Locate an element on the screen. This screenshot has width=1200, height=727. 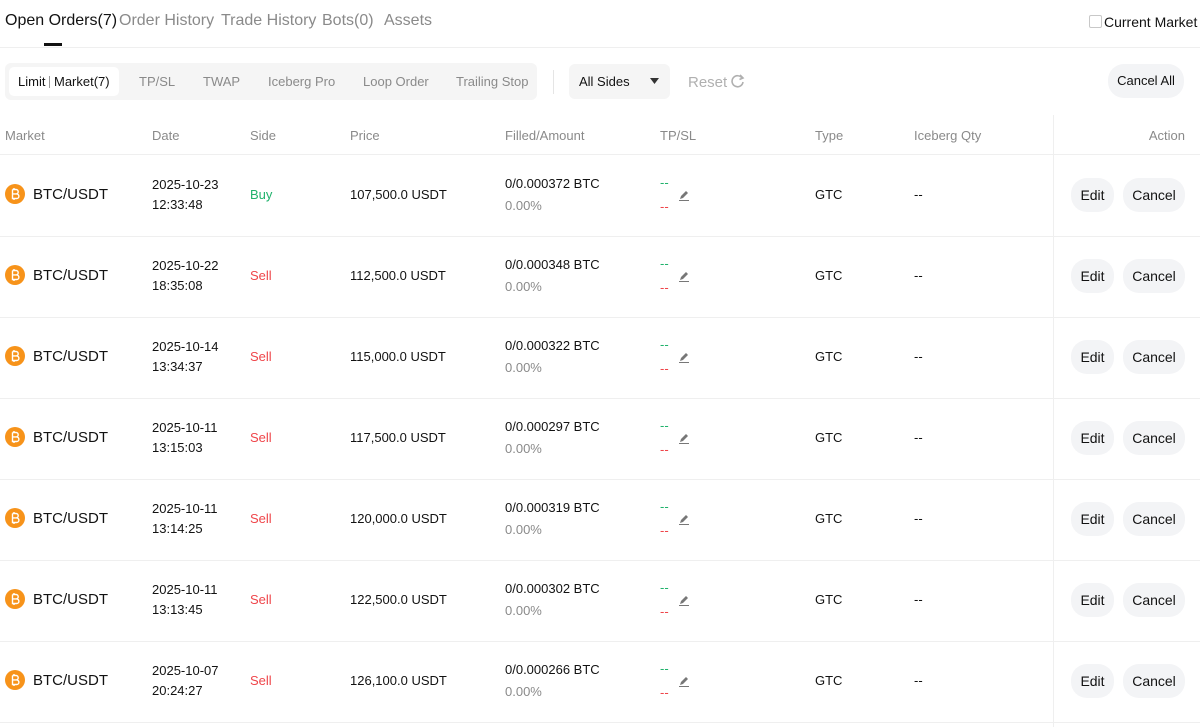
tab: Assets is located at coordinates (408, 20).